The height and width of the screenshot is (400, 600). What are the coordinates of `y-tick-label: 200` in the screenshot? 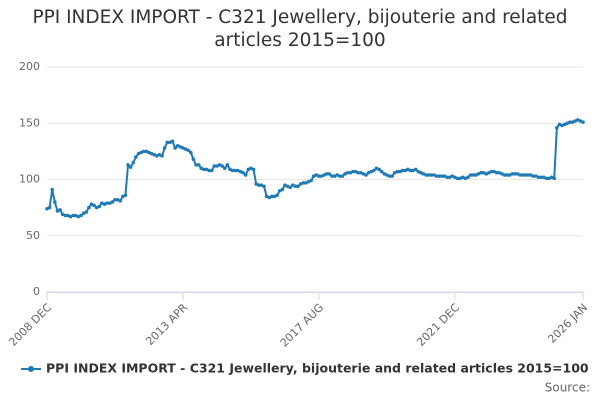 It's located at (29, 66).